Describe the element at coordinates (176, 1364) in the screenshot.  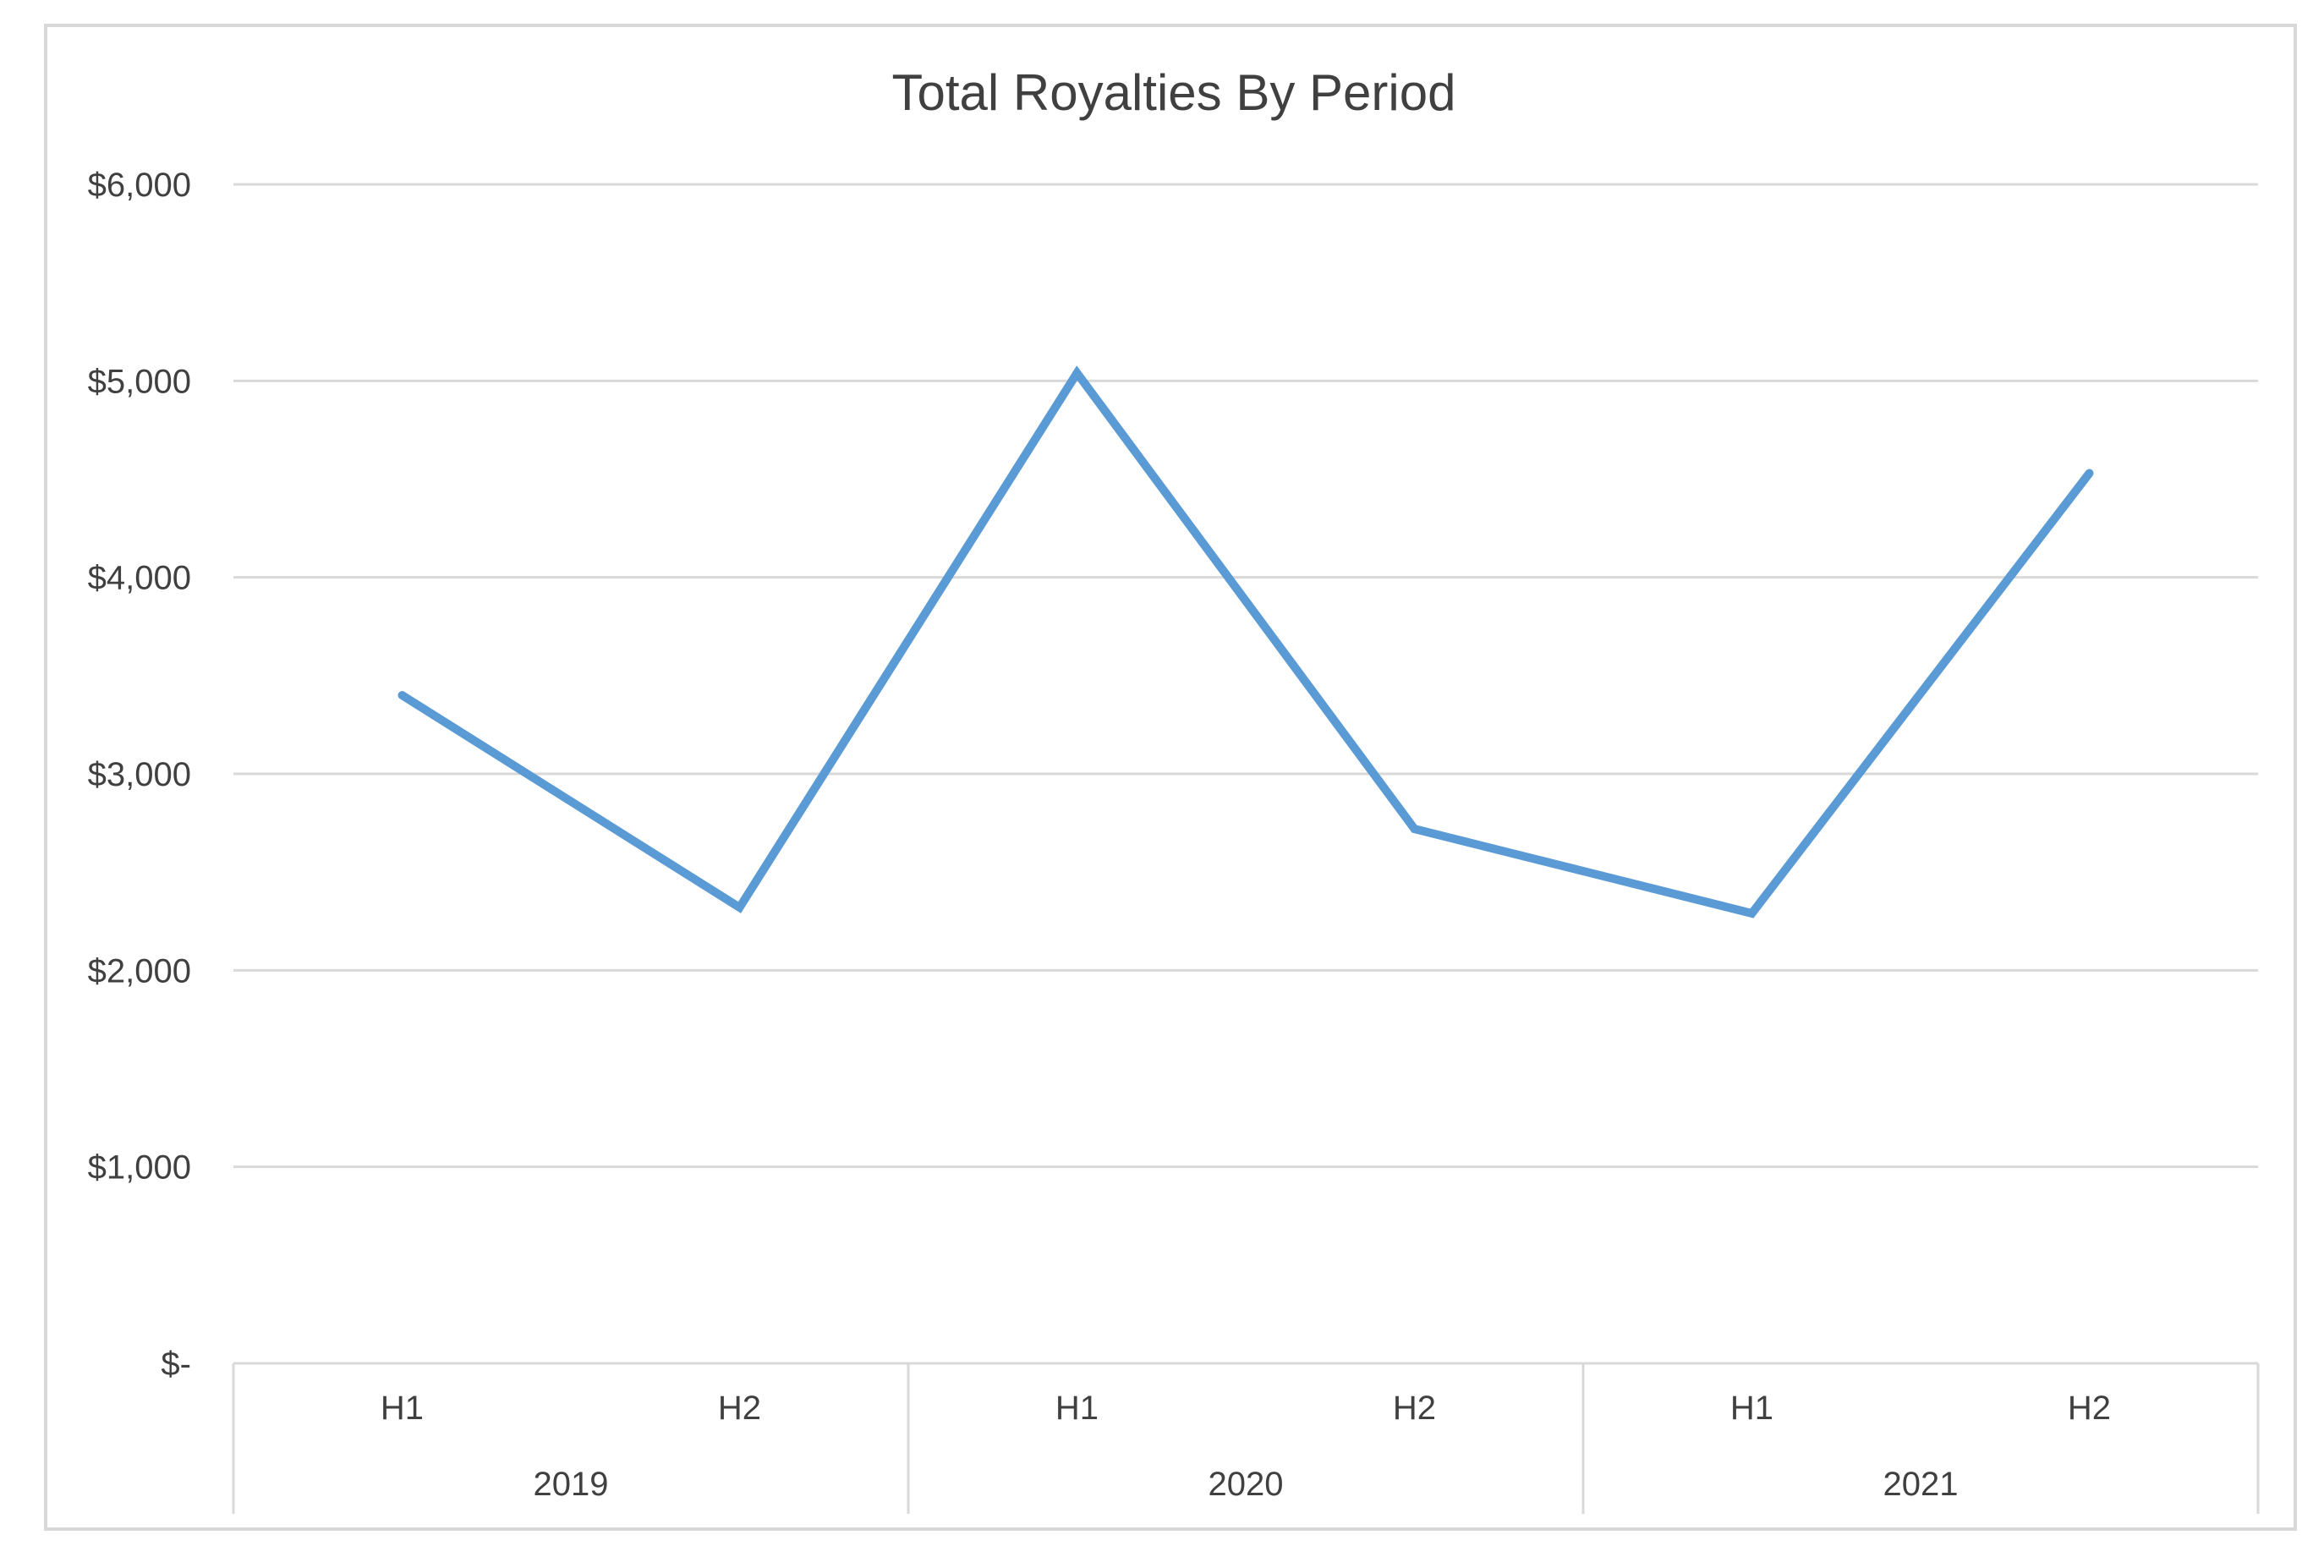
I see `y-tick-label: $-` at that location.